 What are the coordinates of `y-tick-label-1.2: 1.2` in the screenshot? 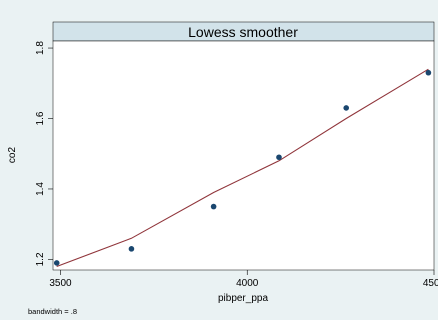 It's located at (40, 259).